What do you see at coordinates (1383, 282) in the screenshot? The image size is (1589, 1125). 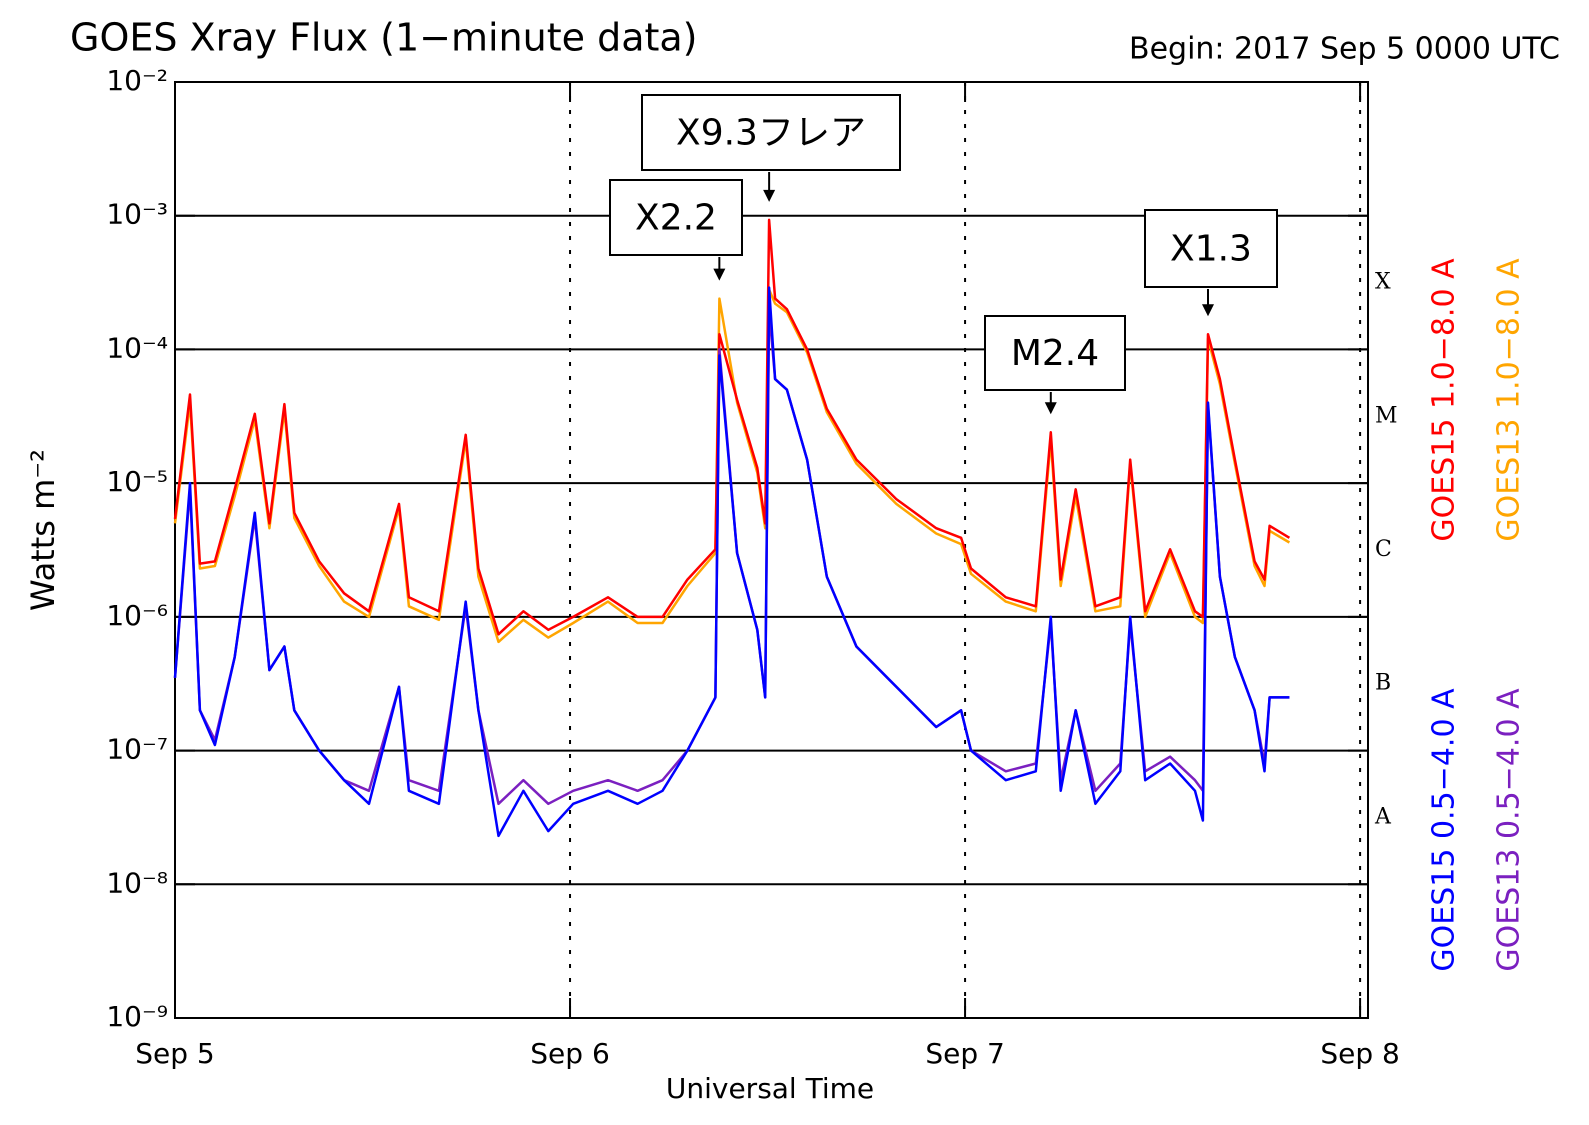 I see `flare-class-label: X` at bounding box center [1383, 282].